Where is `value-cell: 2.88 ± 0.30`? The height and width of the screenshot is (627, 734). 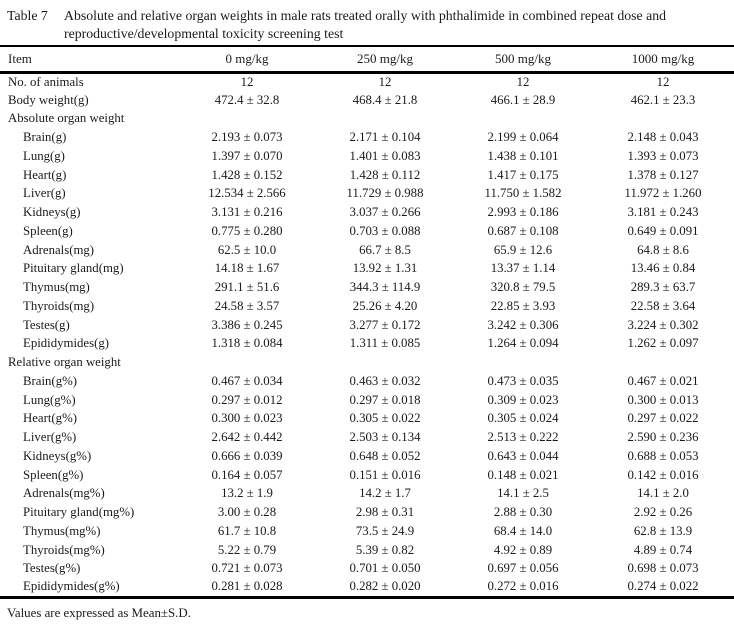
value-cell: 2.88 ± 0.30 is located at coordinates (523, 512).